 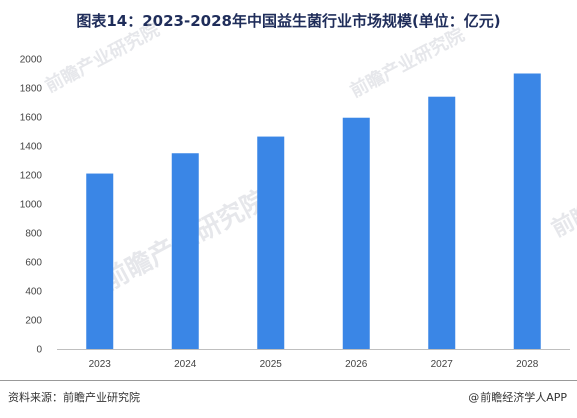 I want to click on at-symbol: @, so click(x=474, y=397).